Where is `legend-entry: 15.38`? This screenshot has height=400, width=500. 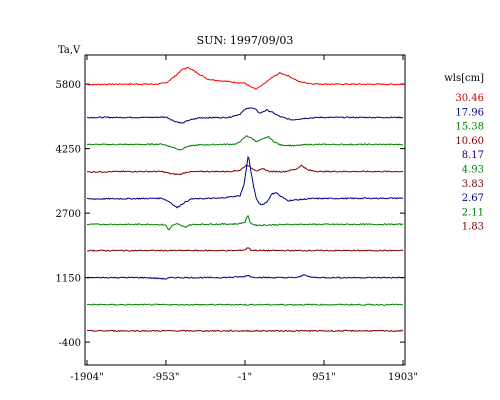
legend-entry: 15.38 is located at coordinates (469, 127).